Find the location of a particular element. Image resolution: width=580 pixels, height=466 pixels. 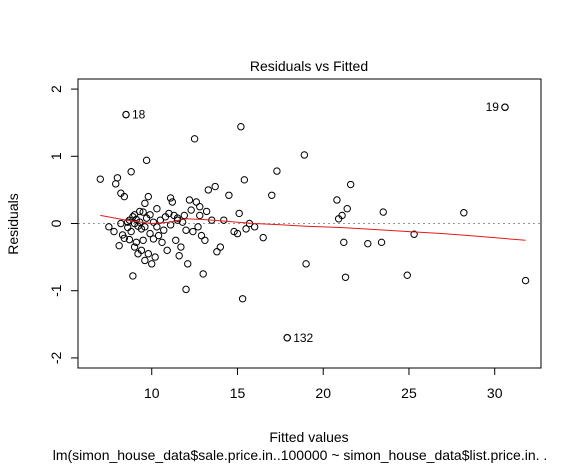

y-tick-label: 0 is located at coordinates (56, 223).